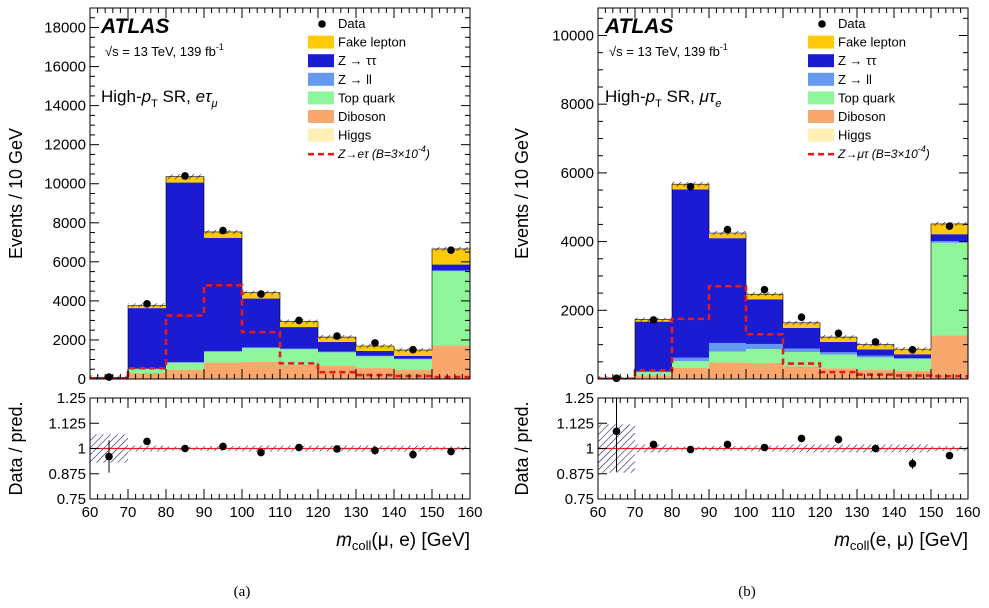  I want to click on ratio-y-tick-label: 0.875, so click(67, 474).